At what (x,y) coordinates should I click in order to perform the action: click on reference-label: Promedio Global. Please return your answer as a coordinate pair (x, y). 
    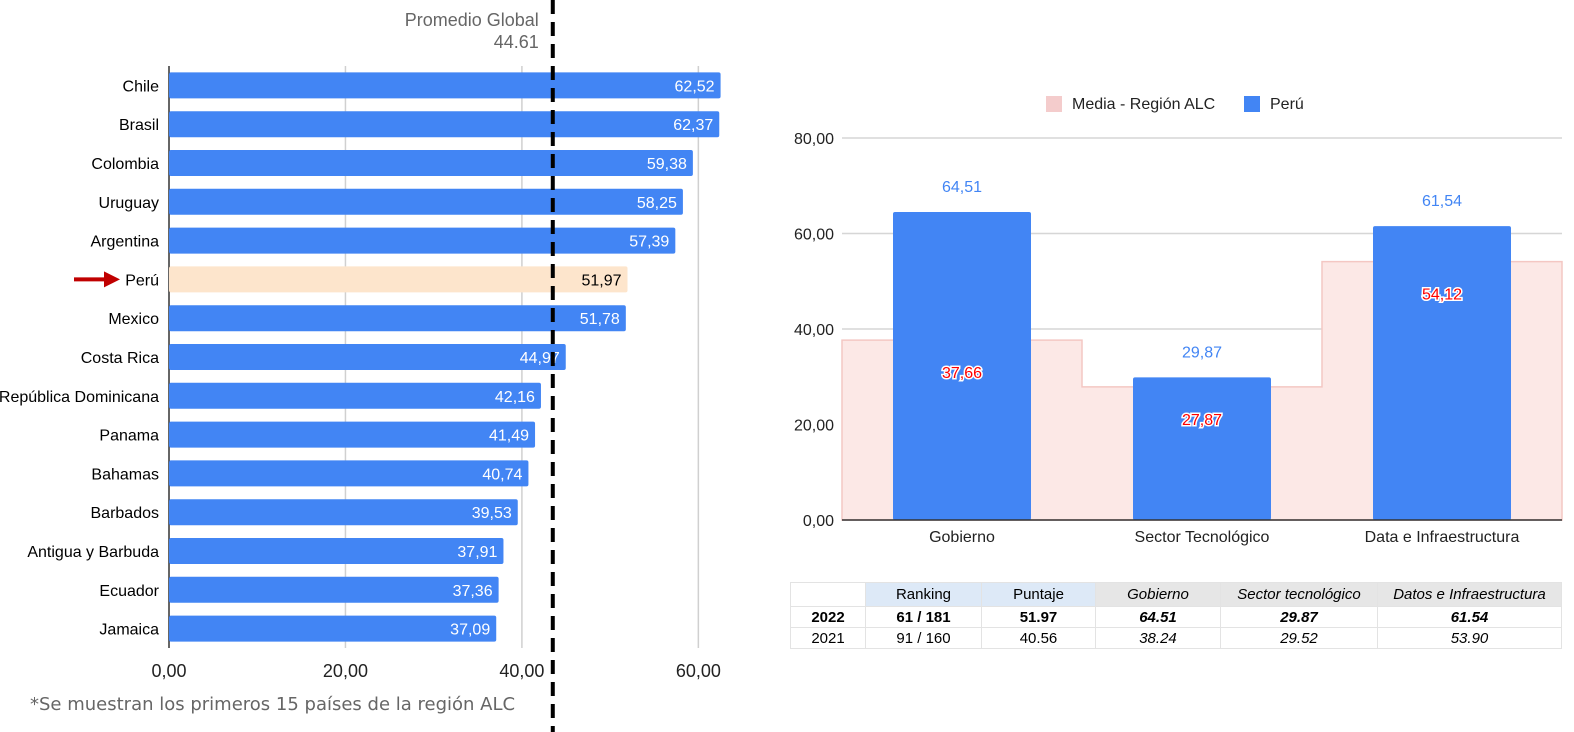
    Looking at the image, I should click on (472, 20).